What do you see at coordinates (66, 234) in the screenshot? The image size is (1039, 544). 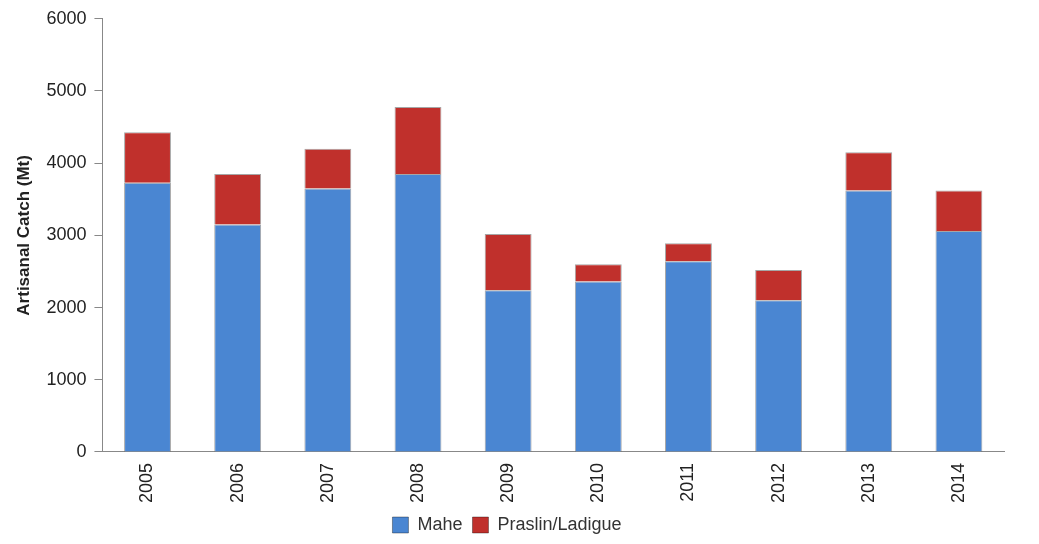 I see `y-tick-label: 3000` at bounding box center [66, 234].